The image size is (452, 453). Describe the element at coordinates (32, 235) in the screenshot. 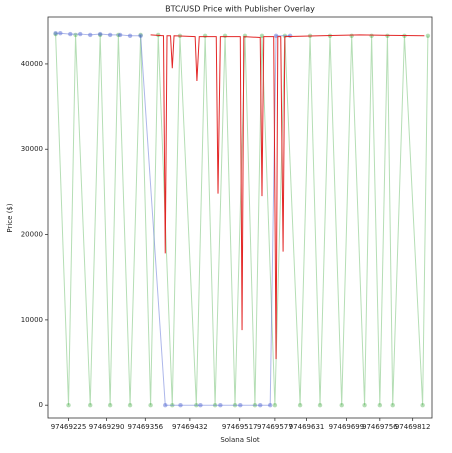

I see `y-tick-label: 20000` at that location.